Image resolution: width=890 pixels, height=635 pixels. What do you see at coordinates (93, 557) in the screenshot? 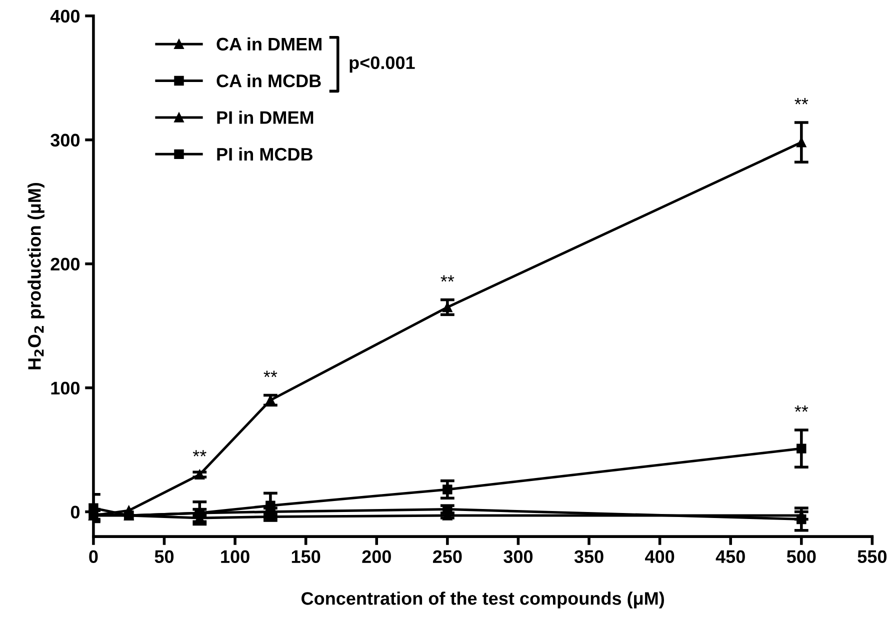
I see `x-tick-label: 0` at bounding box center [93, 557].